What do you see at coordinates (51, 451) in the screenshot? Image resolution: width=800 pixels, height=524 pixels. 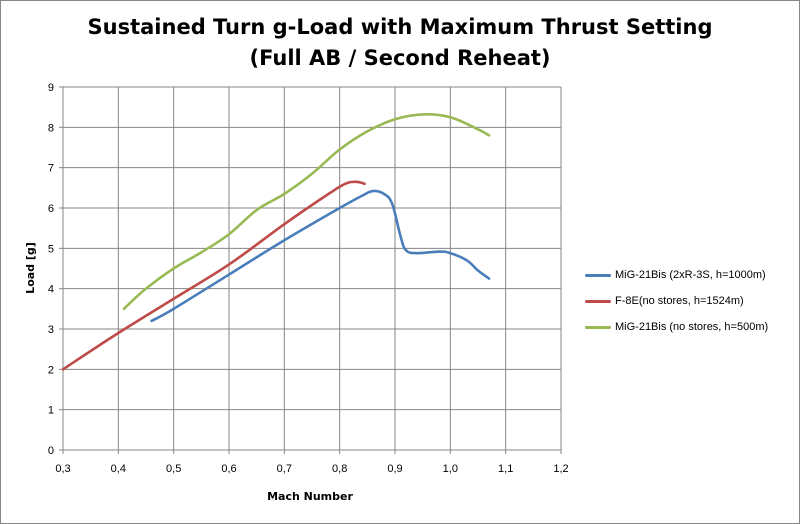 I see `y-tick-label: 0` at bounding box center [51, 451].